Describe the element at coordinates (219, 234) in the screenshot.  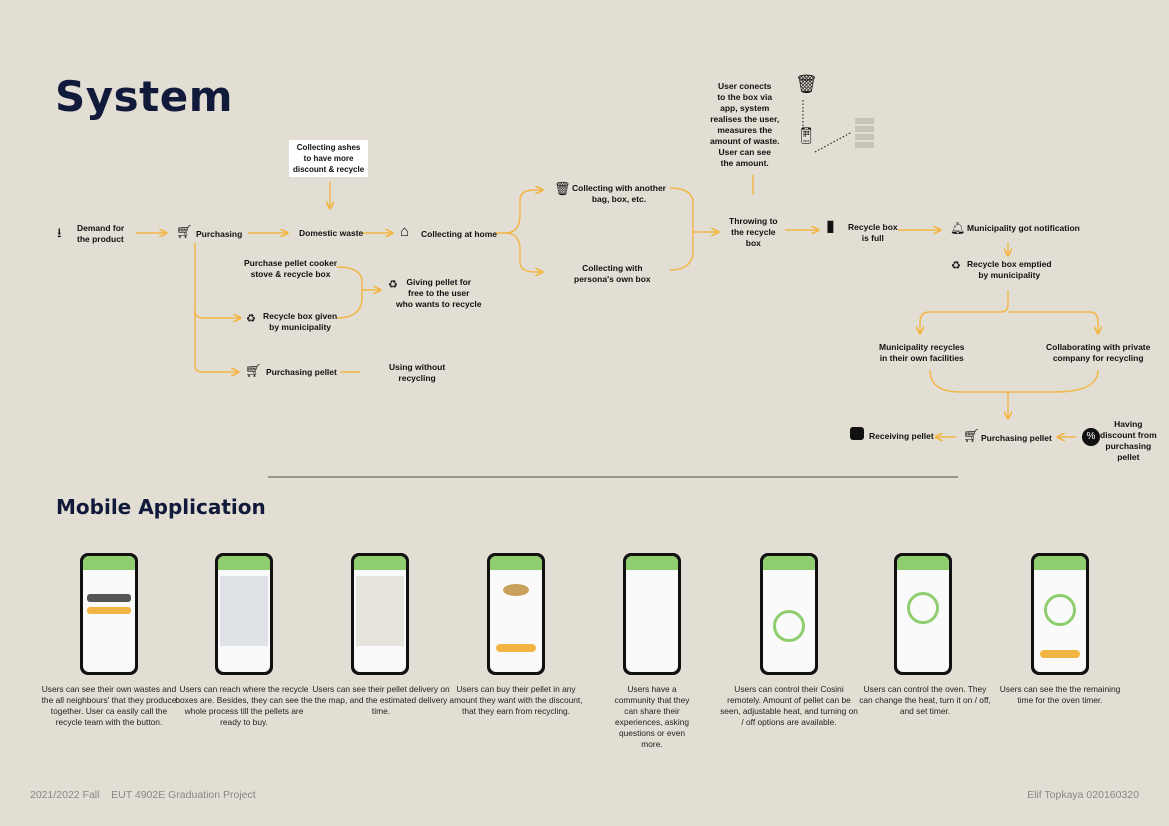
I see `node-purchasing: Purchasing` at that location.